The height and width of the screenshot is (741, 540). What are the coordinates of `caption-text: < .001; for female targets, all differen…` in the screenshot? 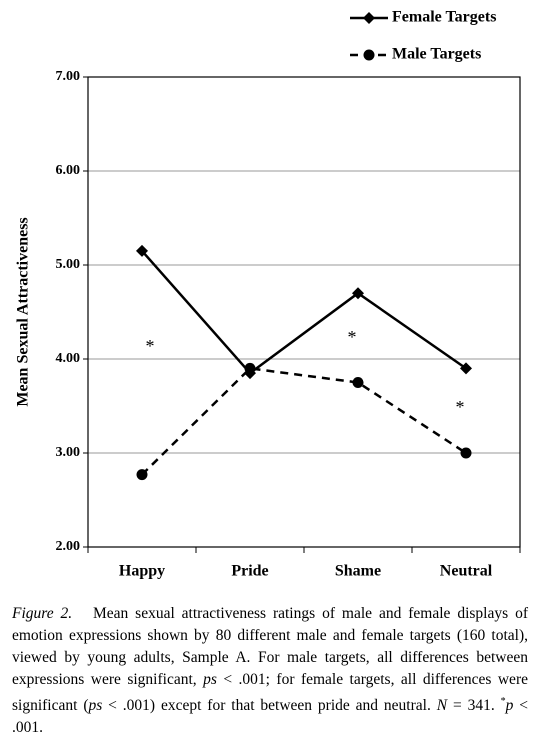 It's located at (272, 693).